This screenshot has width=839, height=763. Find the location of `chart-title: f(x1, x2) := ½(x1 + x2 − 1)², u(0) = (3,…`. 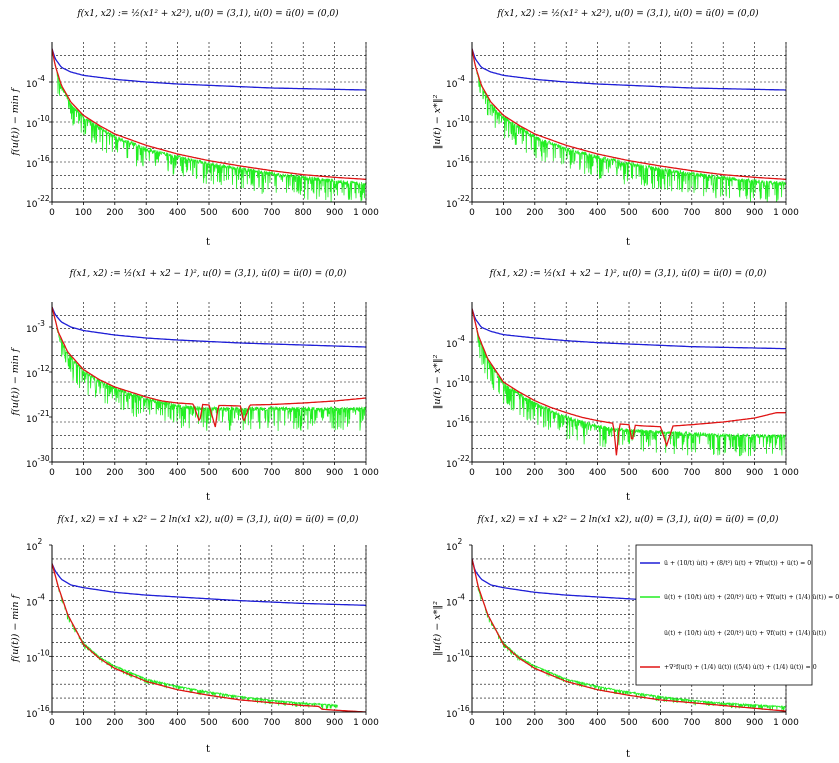

chart-title: f(x1, x2) := ½(x1 + x2 − 1)², u(0) = (3,… is located at coordinates (208, 273).